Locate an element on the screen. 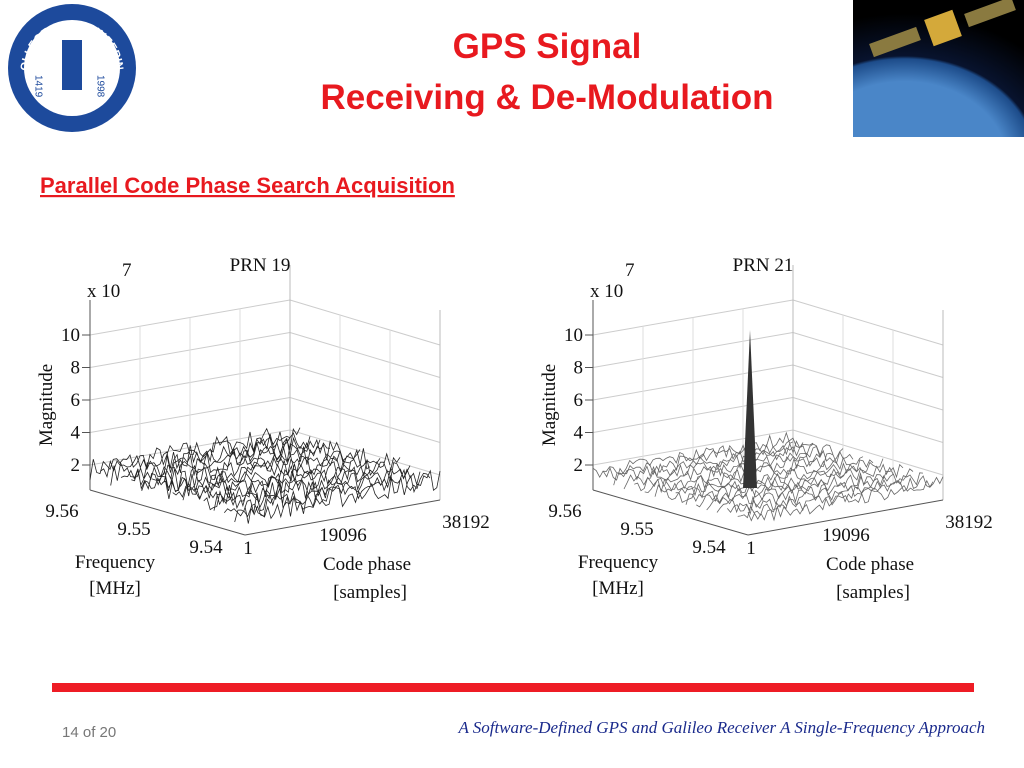 The width and height of the screenshot is (1024, 768). figure-title: PRN 19 is located at coordinates (260, 265).